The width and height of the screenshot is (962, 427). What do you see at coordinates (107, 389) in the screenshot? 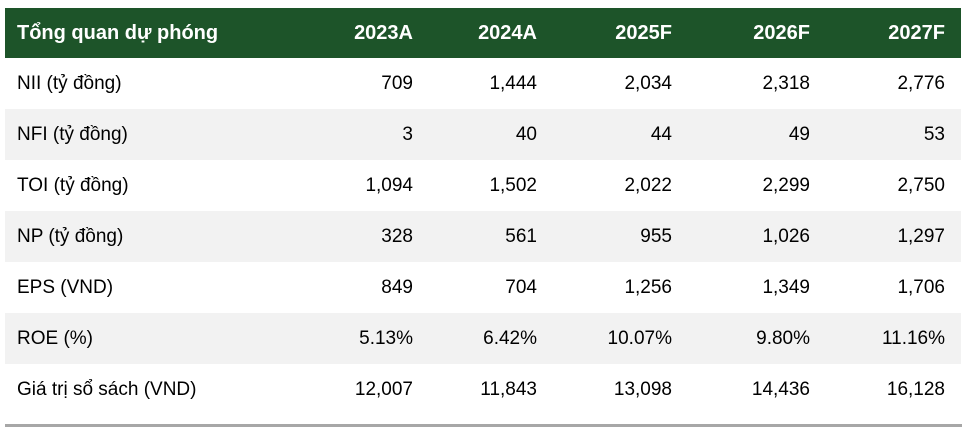
I see `row-label: Giá trị sổ sách (VND)` at bounding box center [107, 389].